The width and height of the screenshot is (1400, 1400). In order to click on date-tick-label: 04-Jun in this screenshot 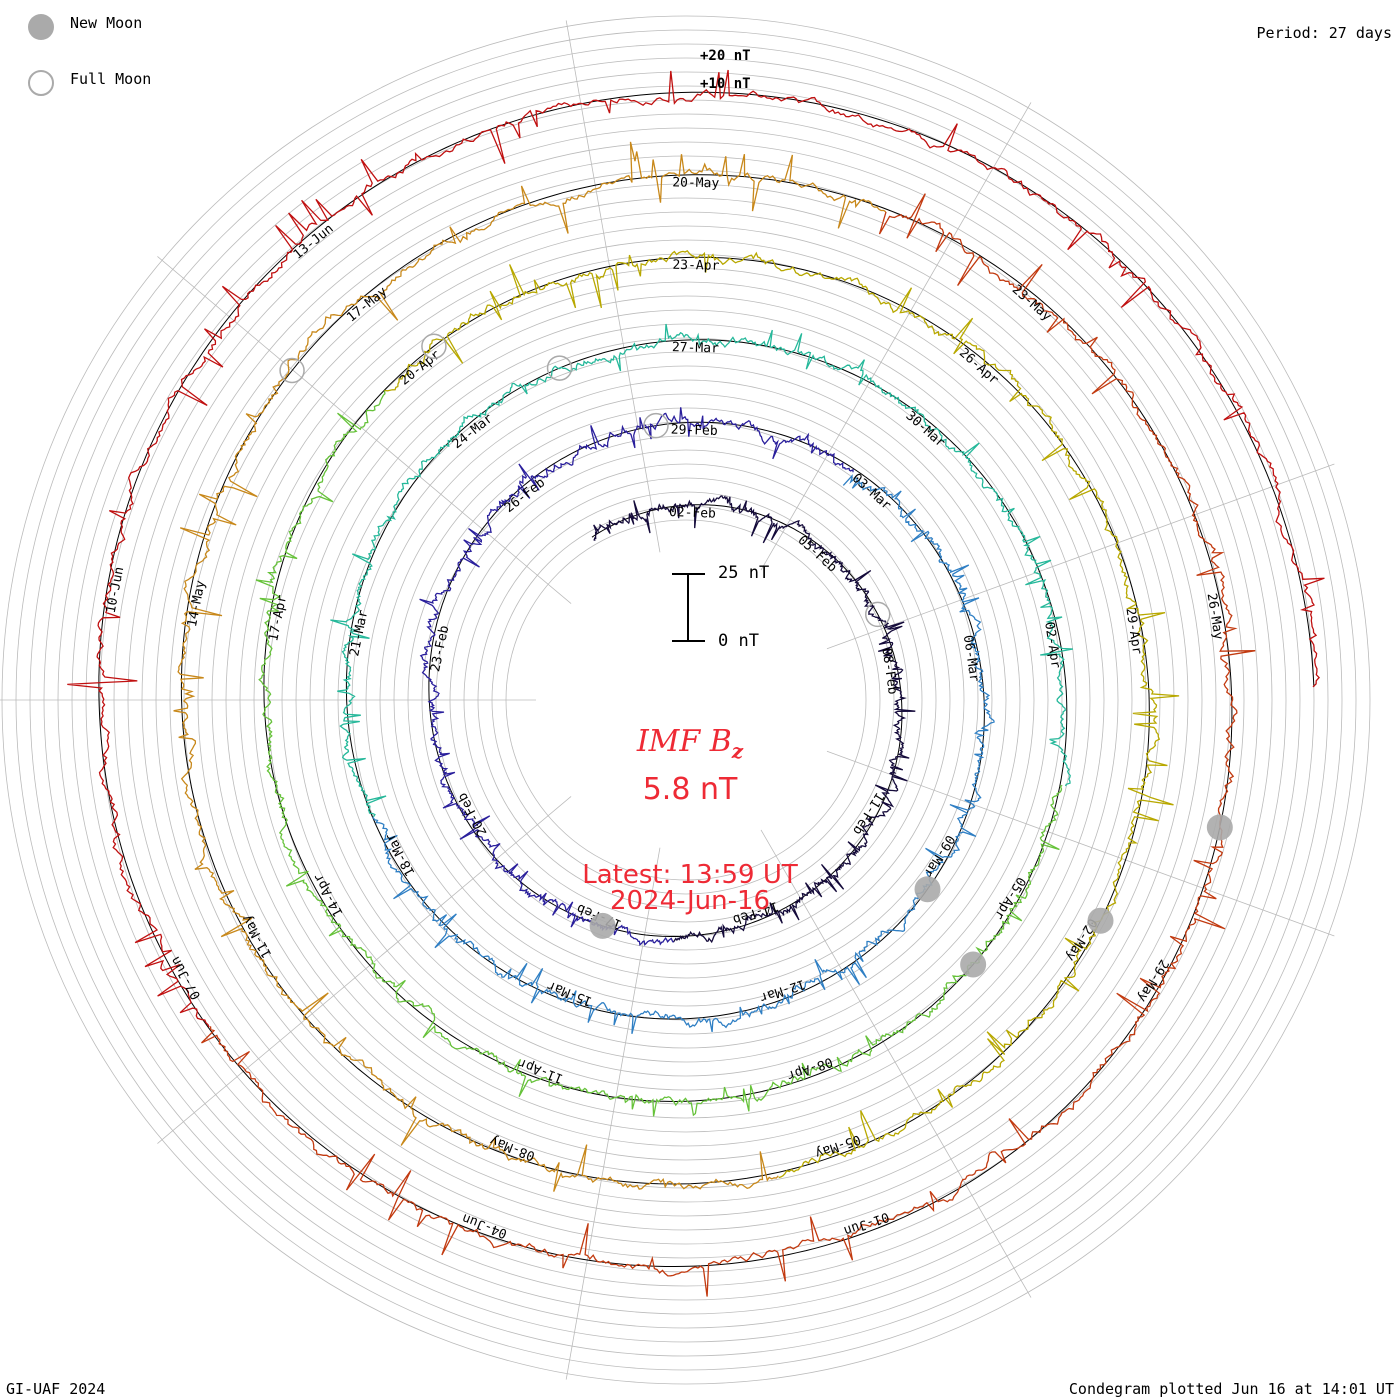, I will do `click(484, 1225)`.